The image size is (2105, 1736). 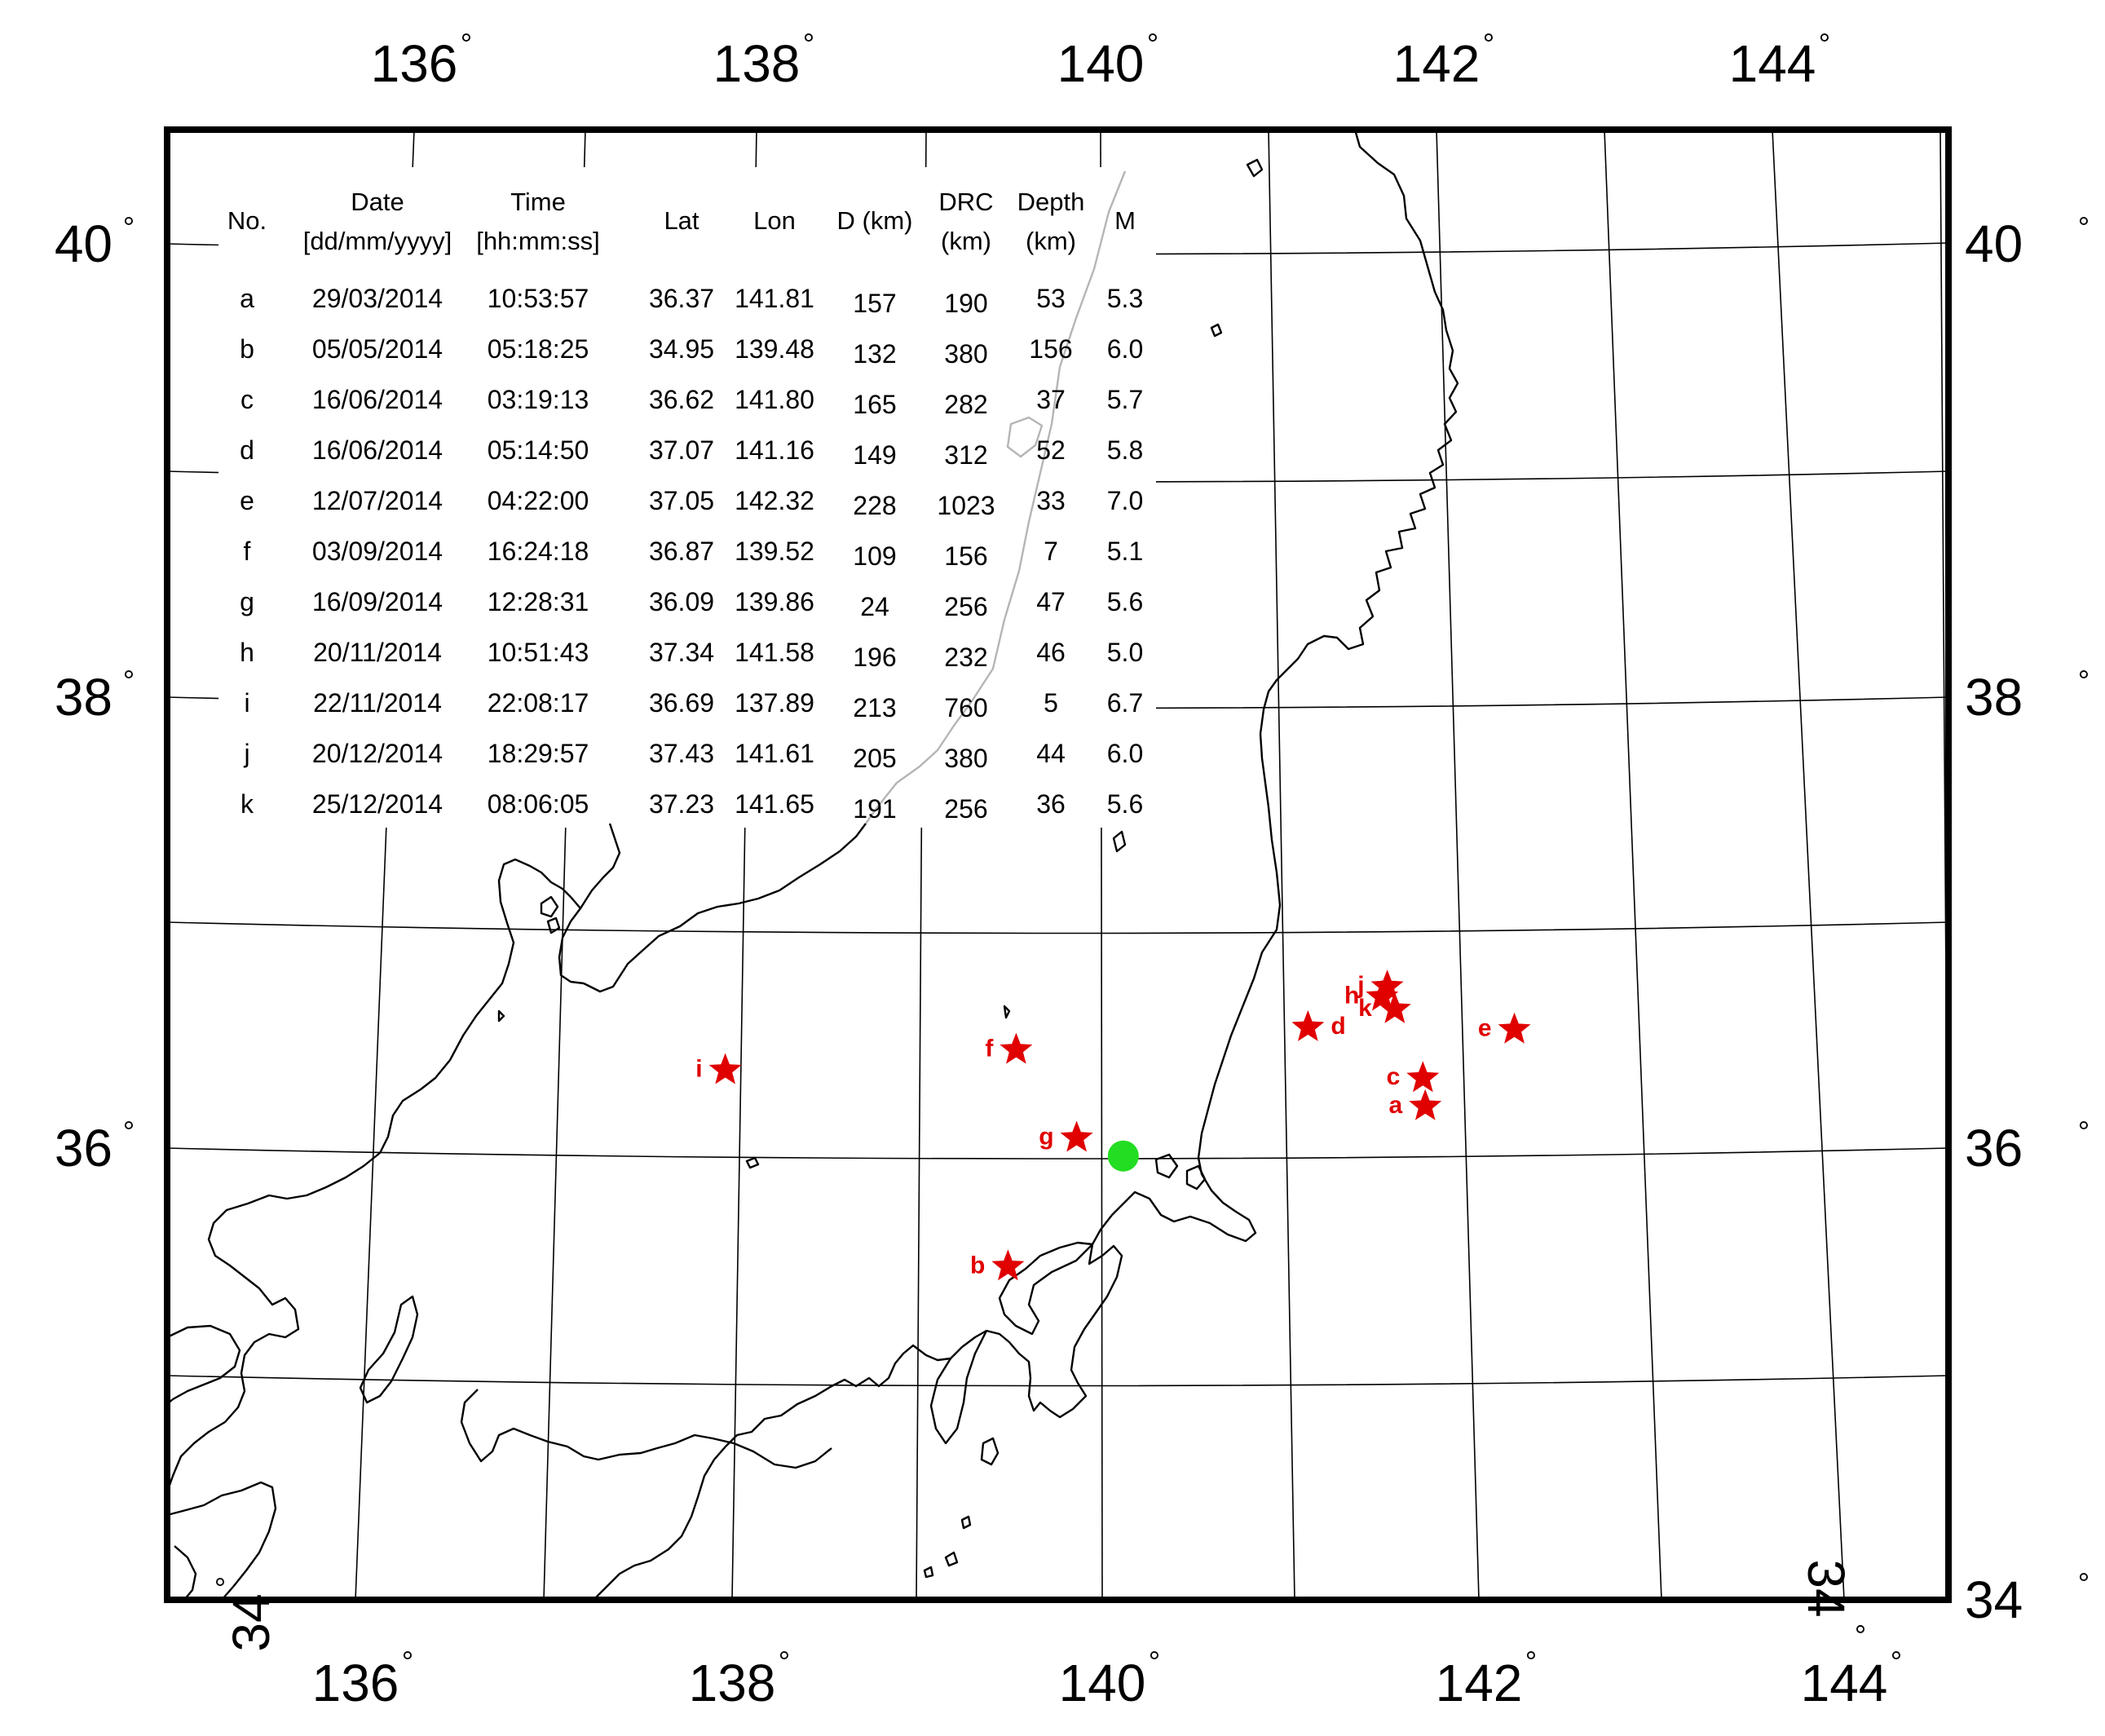 What do you see at coordinates (874, 303) in the screenshot?
I see `cell-distance: 157` at bounding box center [874, 303].